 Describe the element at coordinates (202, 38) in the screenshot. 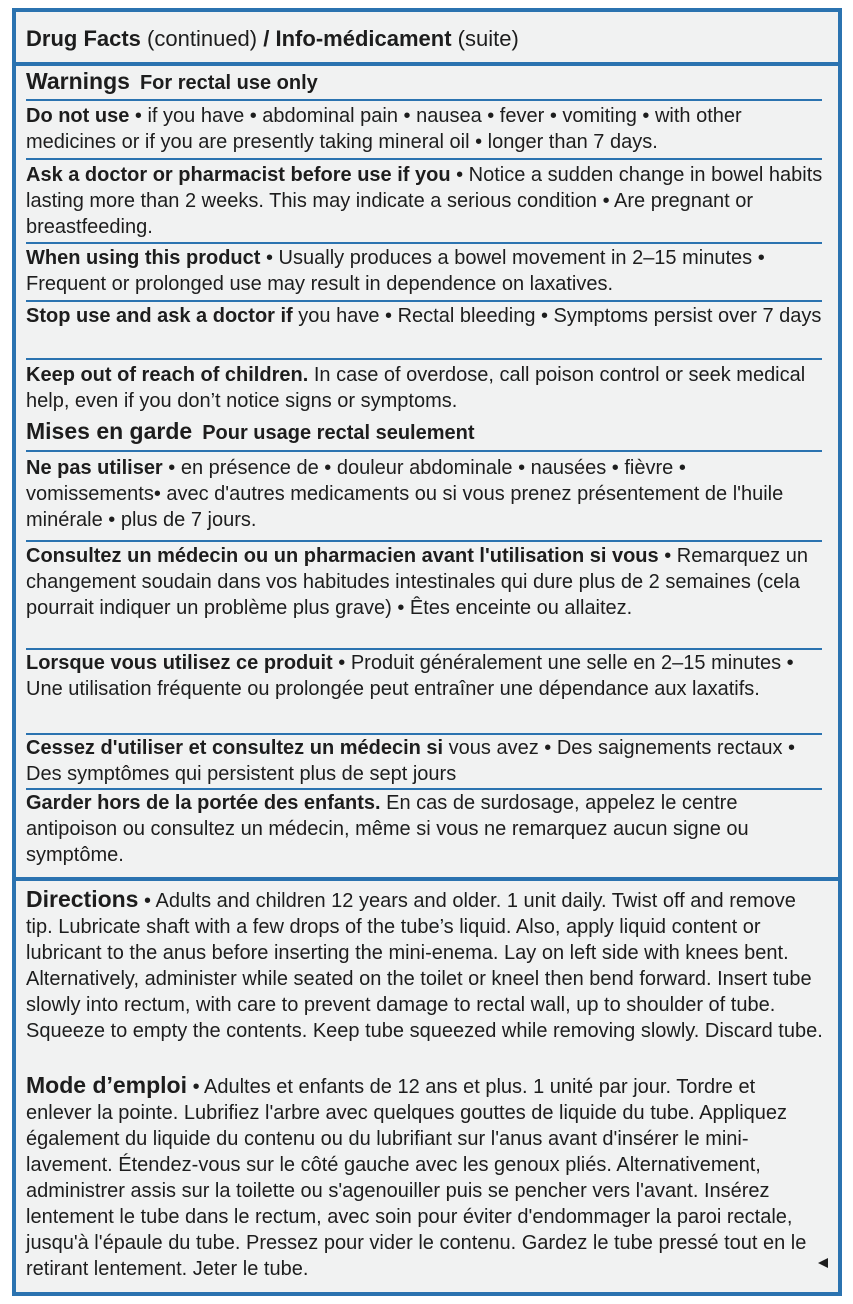

I see `title-note: (continued)` at that location.